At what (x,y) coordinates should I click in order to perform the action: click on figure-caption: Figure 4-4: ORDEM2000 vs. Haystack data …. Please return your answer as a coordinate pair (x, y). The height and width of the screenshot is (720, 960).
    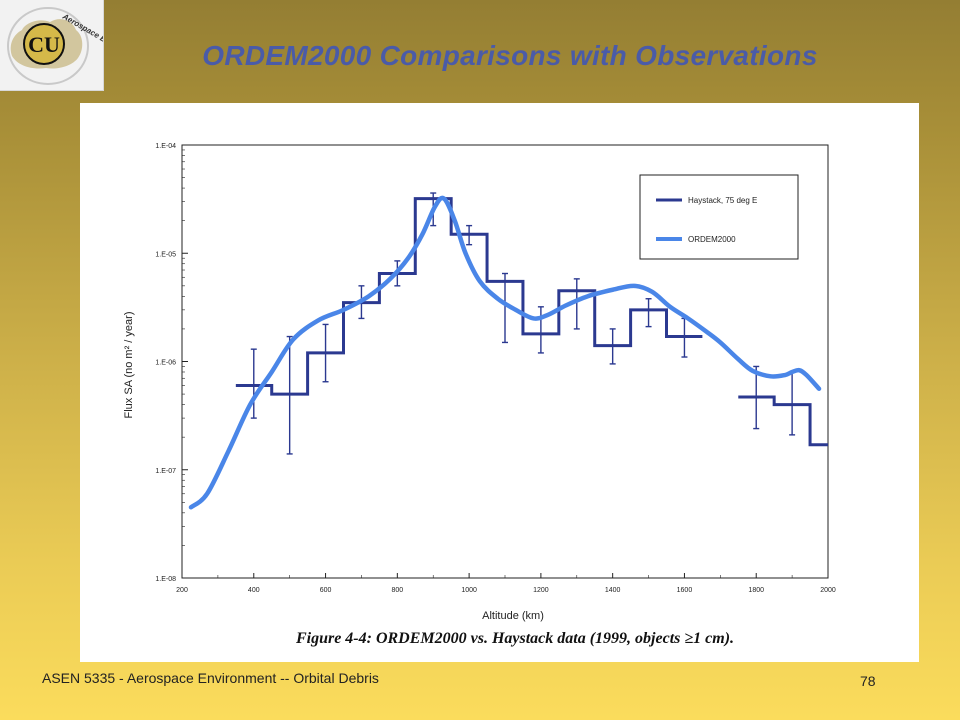
    Looking at the image, I should click on (514, 638).